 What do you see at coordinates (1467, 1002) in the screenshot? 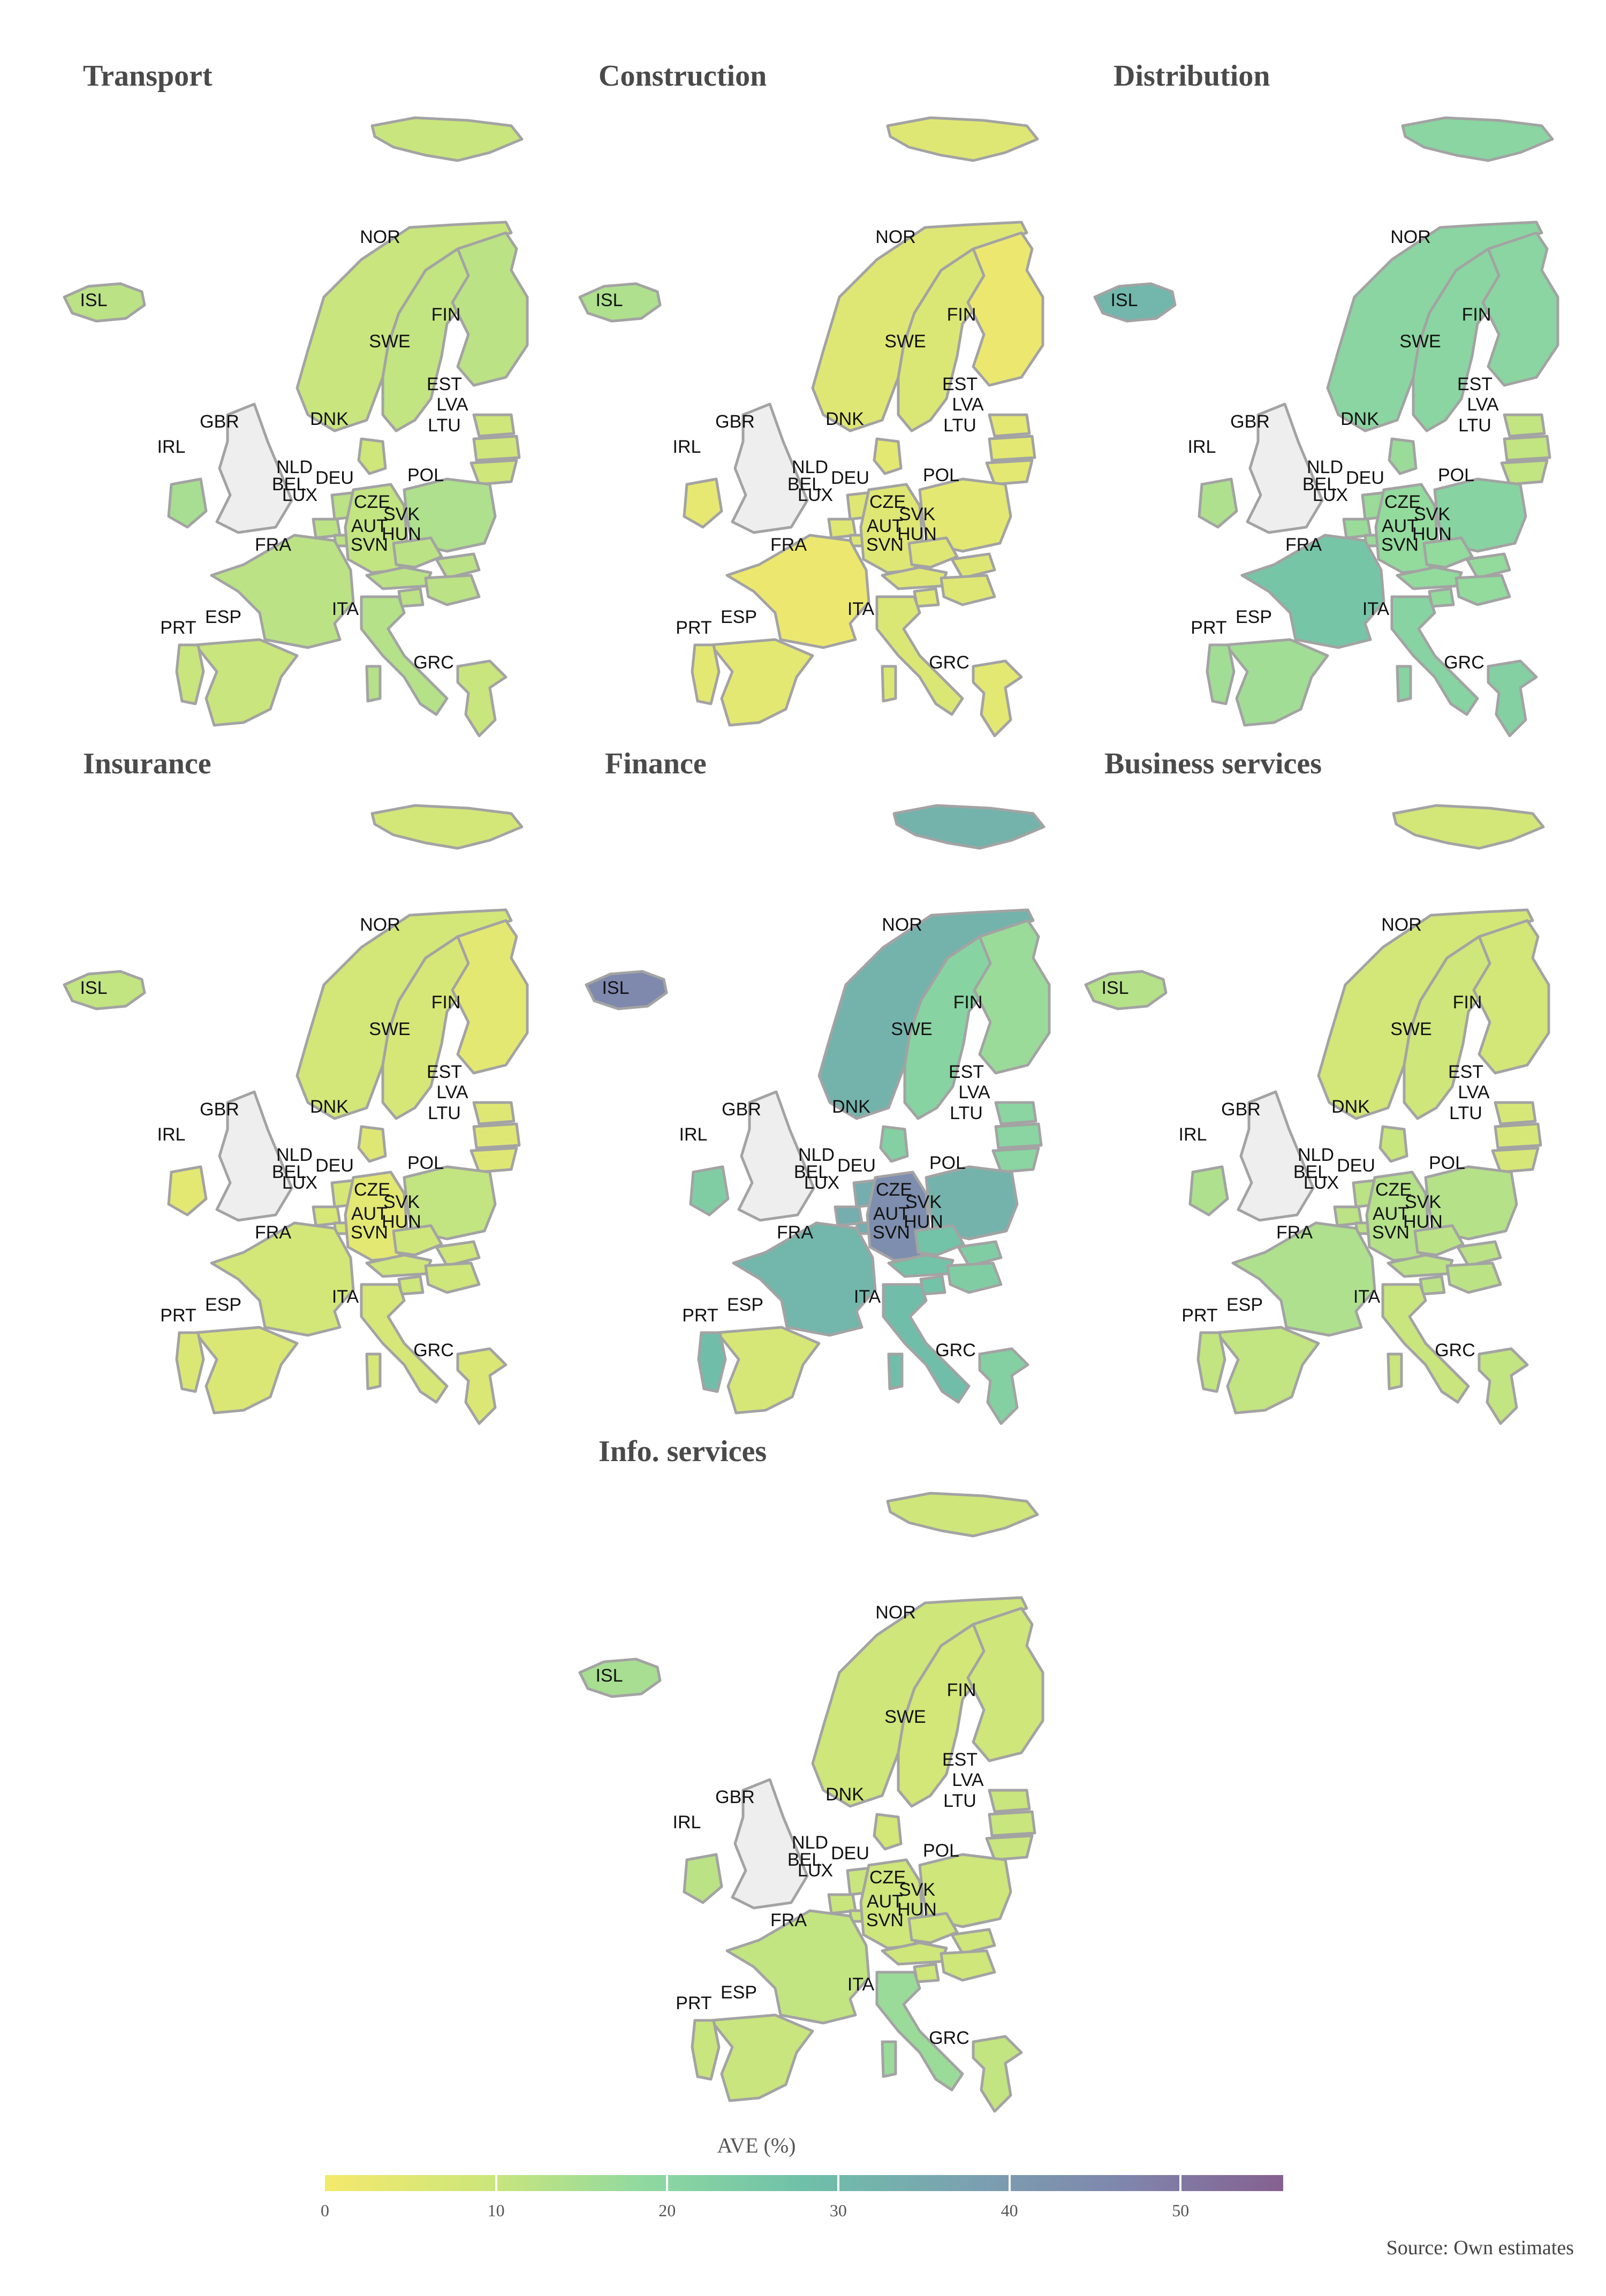
I see `country-label-fin: FIN` at bounding box center [1467, 1002].